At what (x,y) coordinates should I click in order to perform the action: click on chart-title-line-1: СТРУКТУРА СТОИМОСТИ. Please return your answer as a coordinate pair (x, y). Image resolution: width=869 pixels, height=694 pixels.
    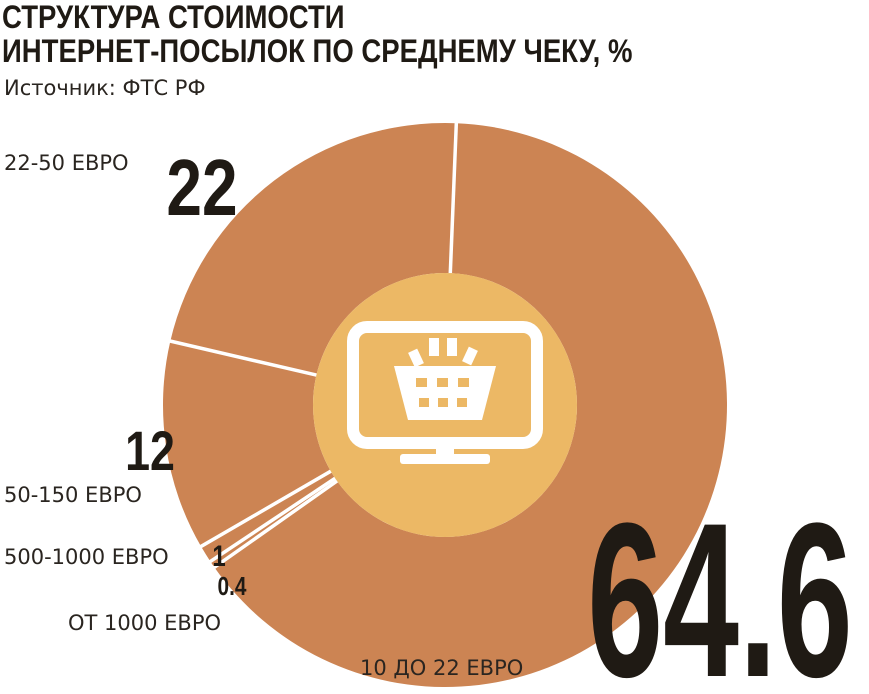
    Looking at the image, I should click on (173, 17).